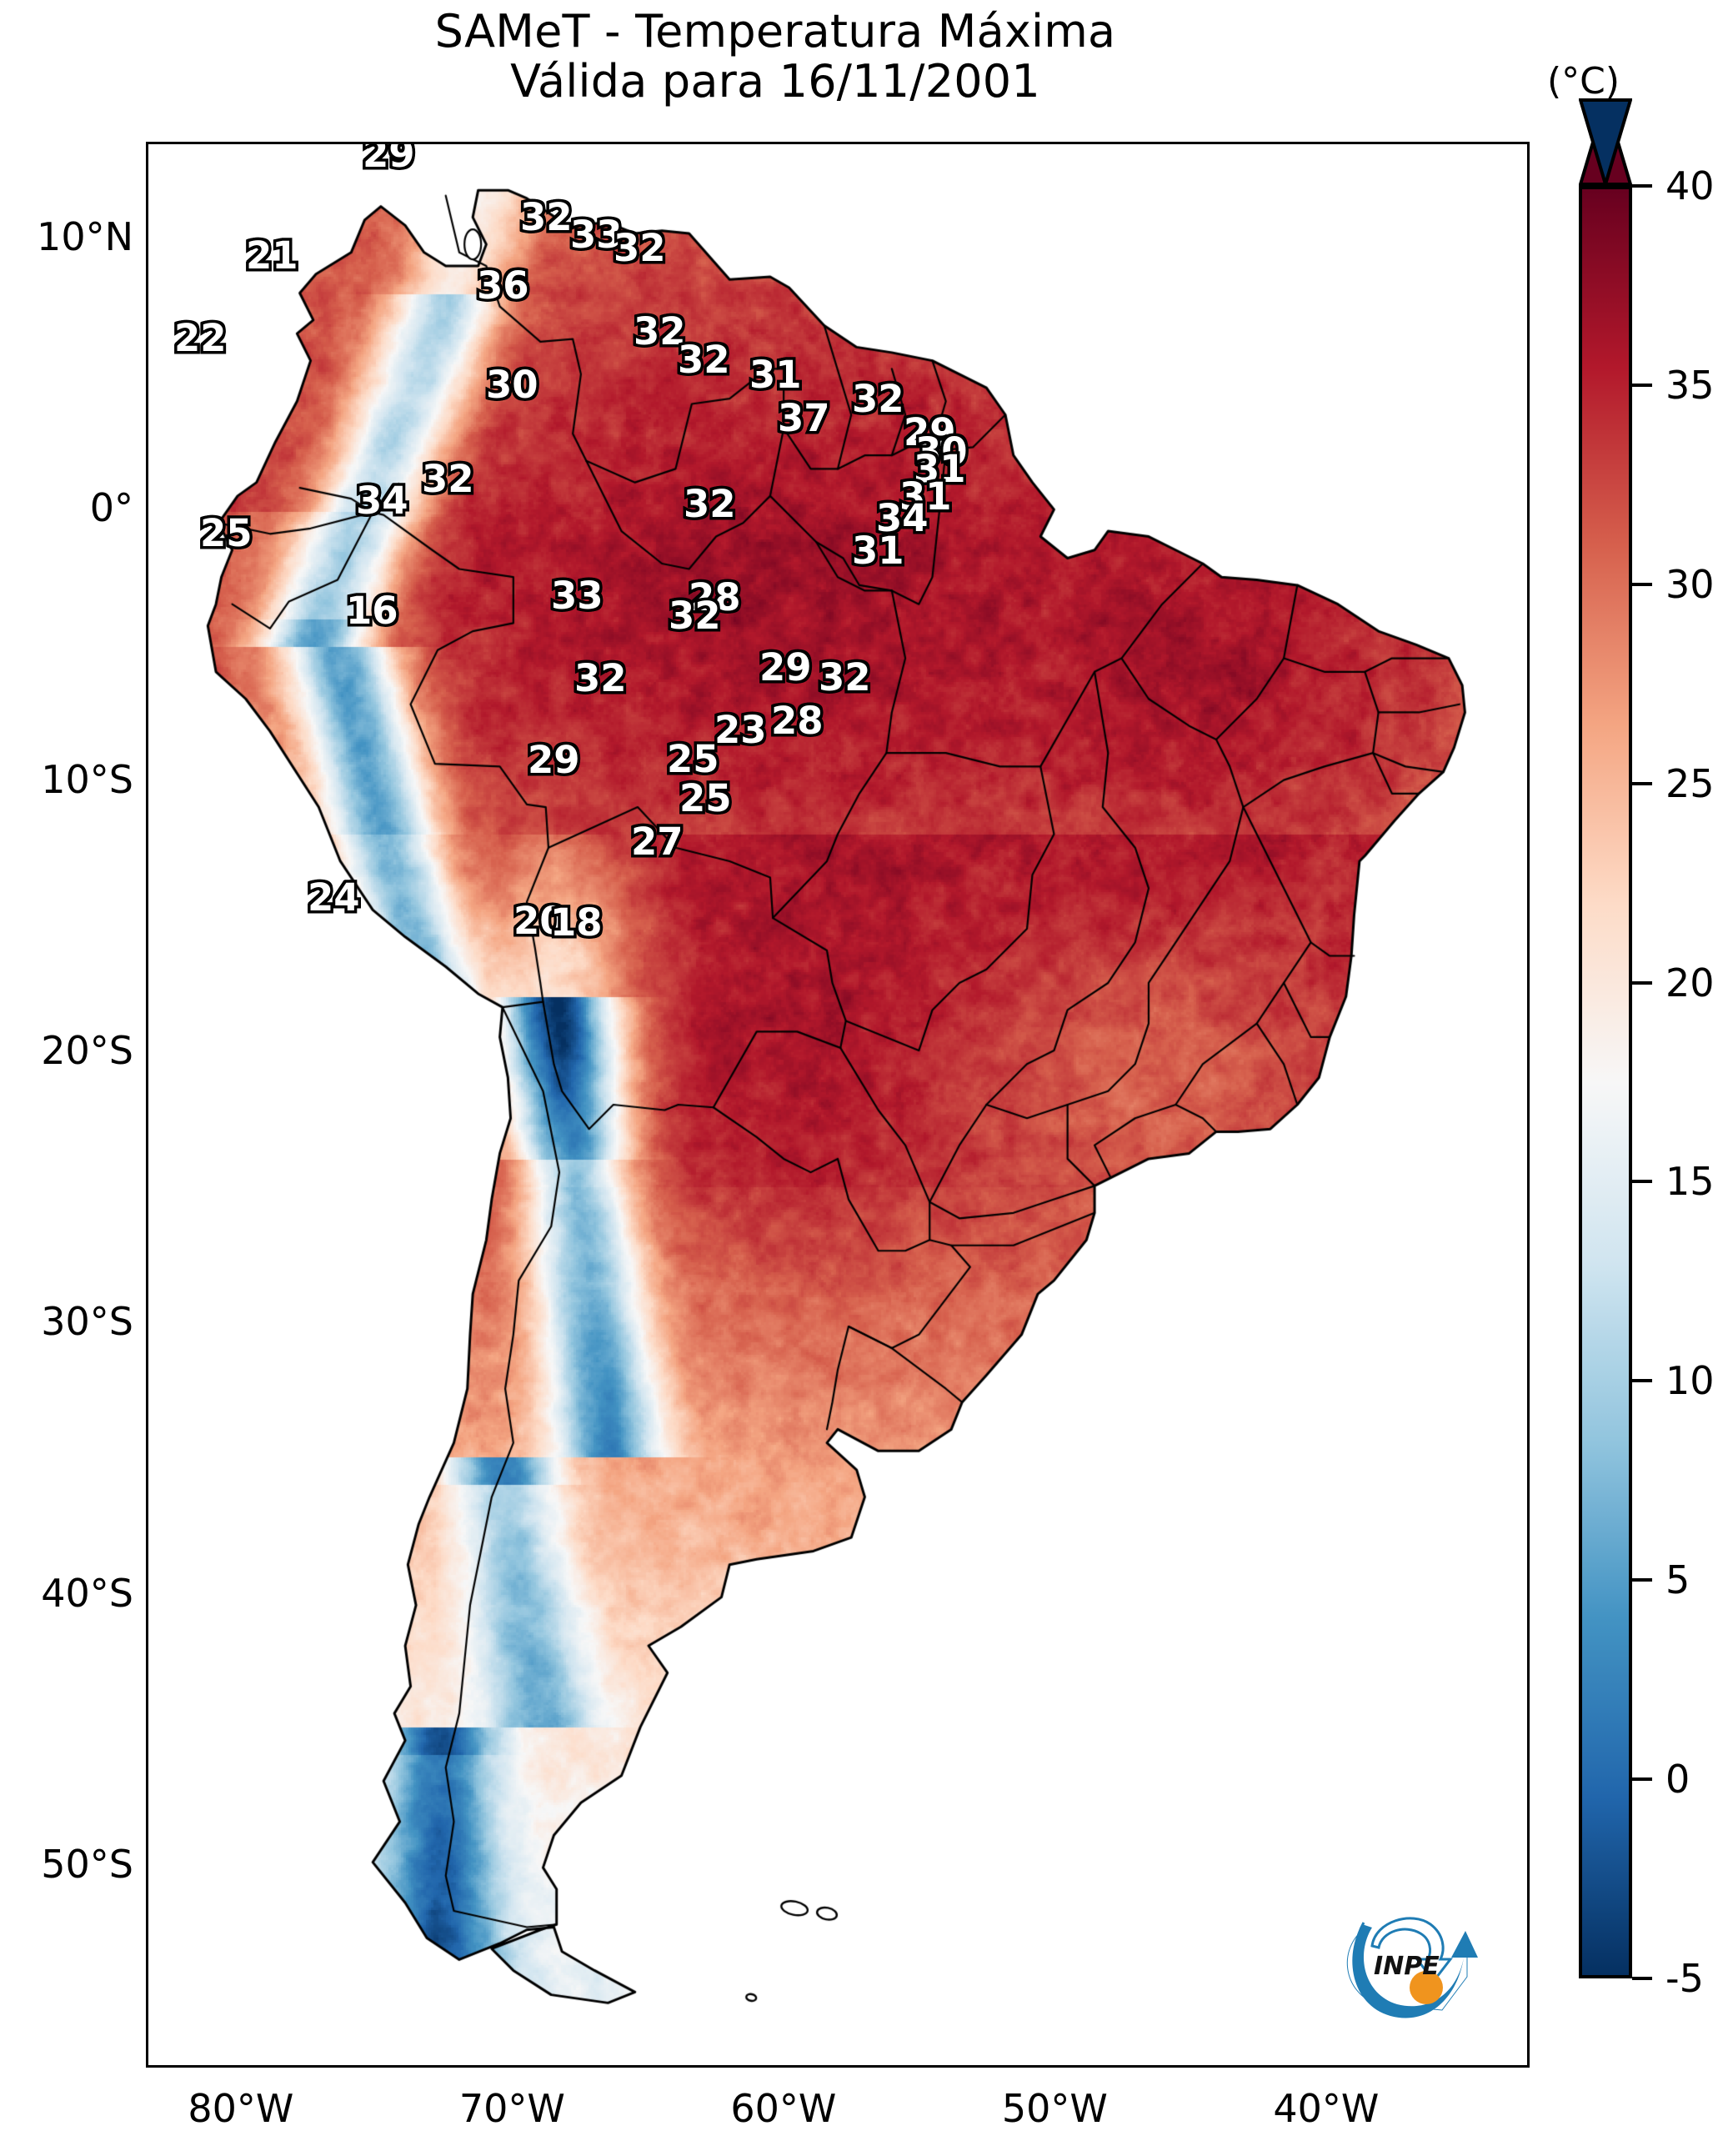 The image size is (1723, 2156). I want to click on logo-blue-swoosh, so click(1415, 1971).